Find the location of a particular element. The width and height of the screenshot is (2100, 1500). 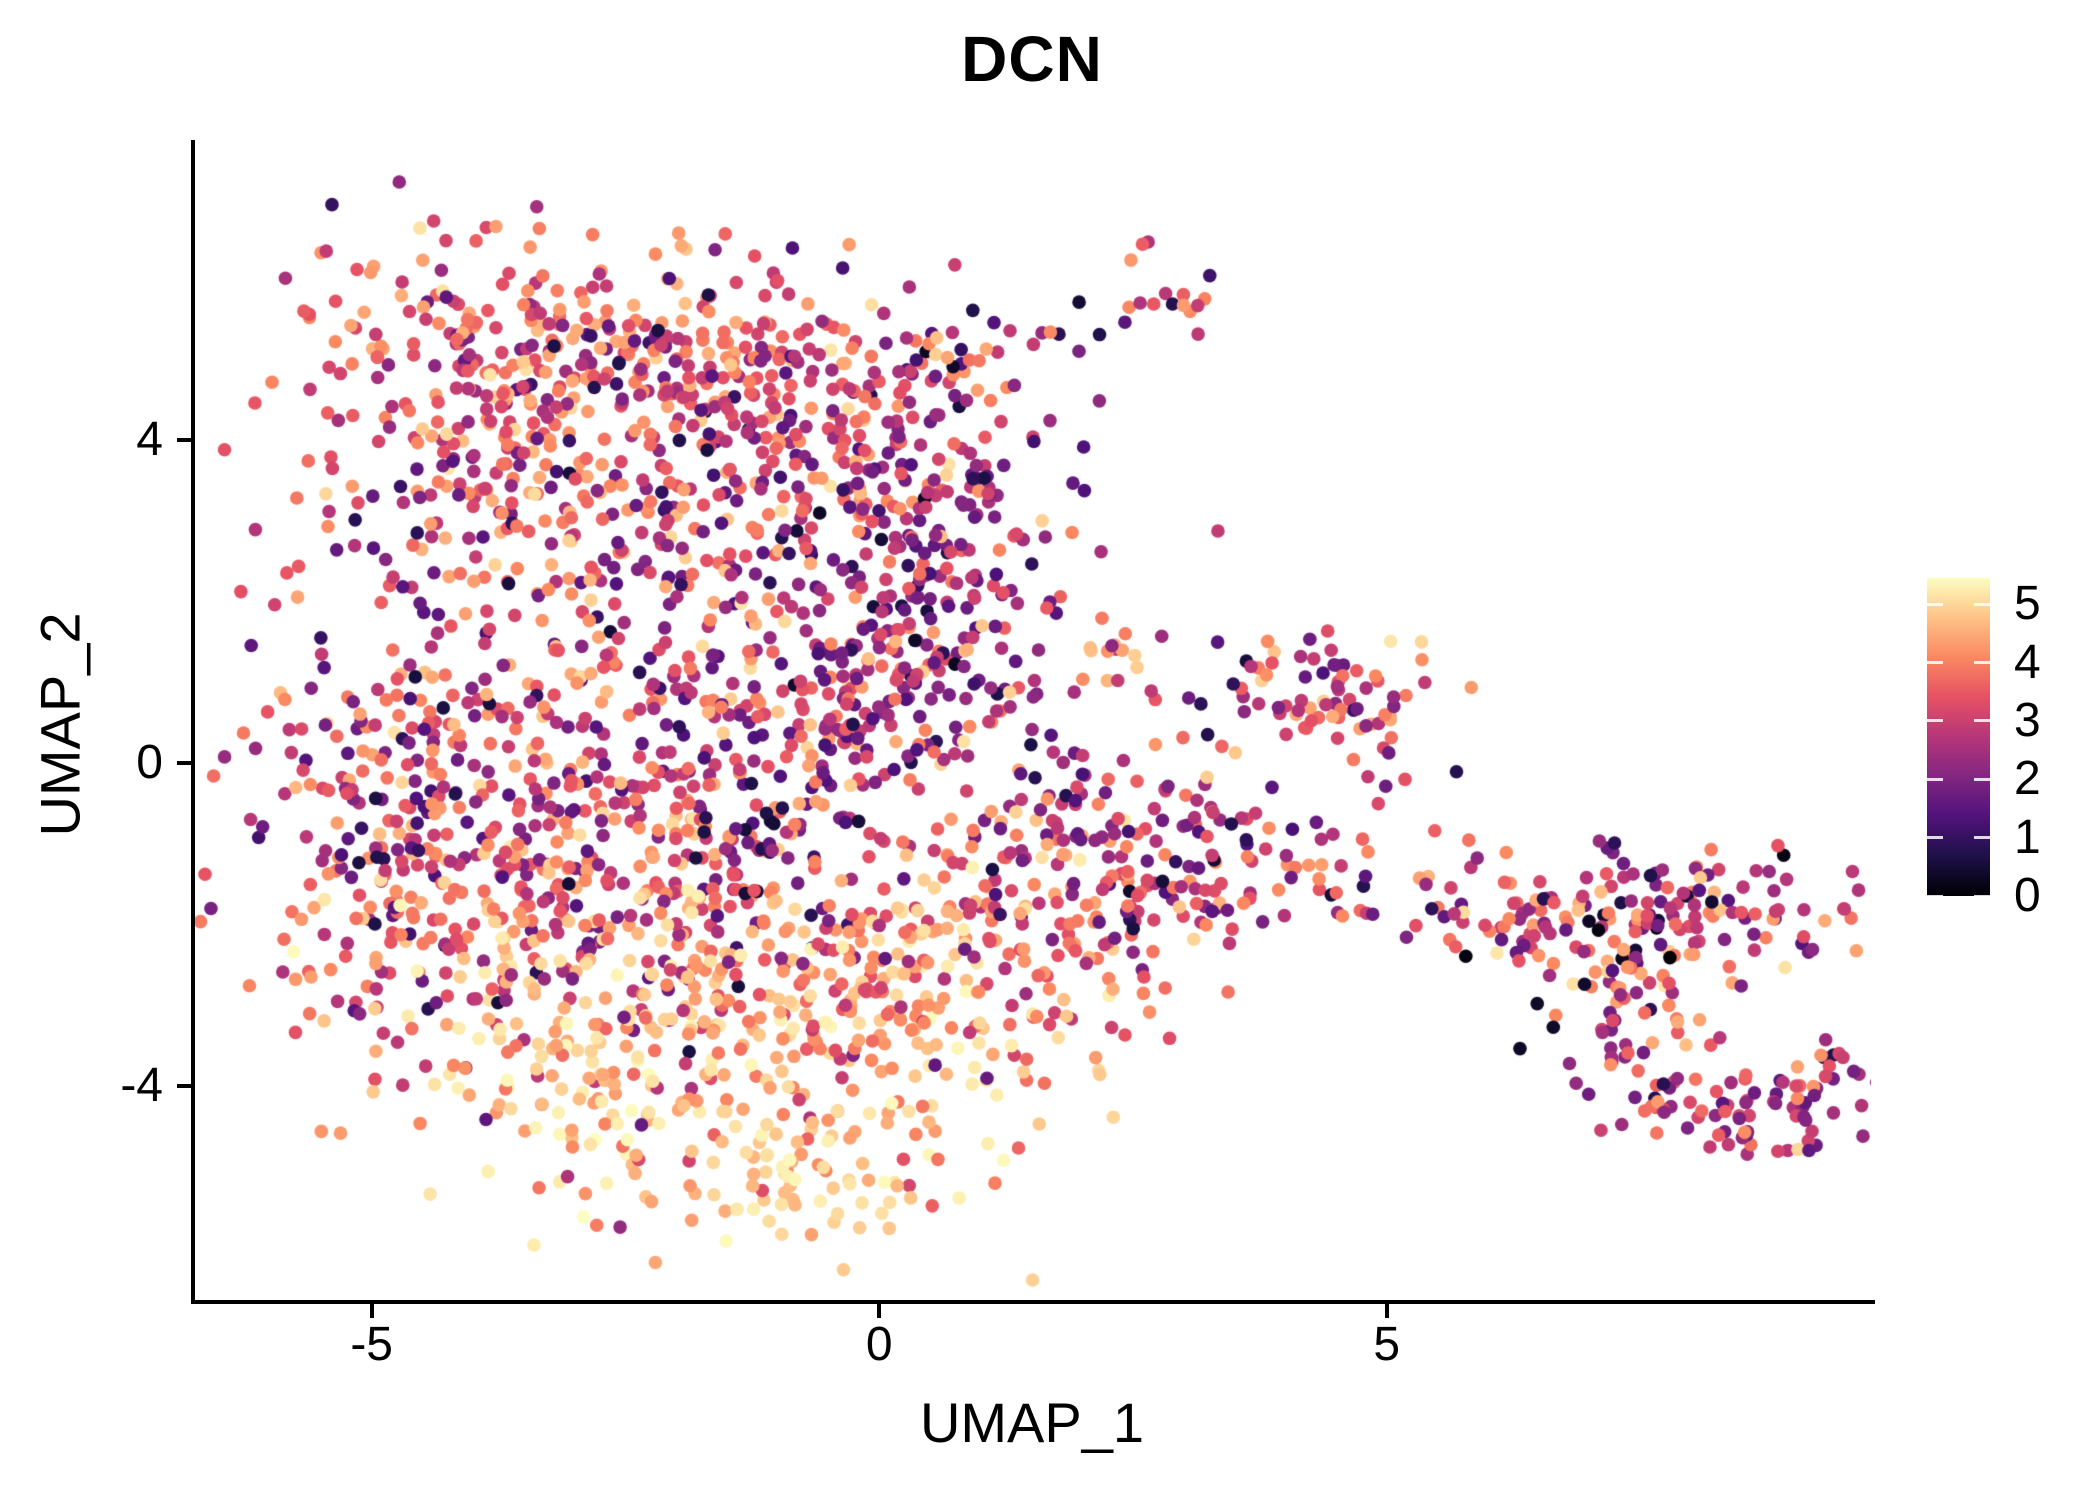

colorbar-tick-label: 4 is located at coordinates (2027, 662).